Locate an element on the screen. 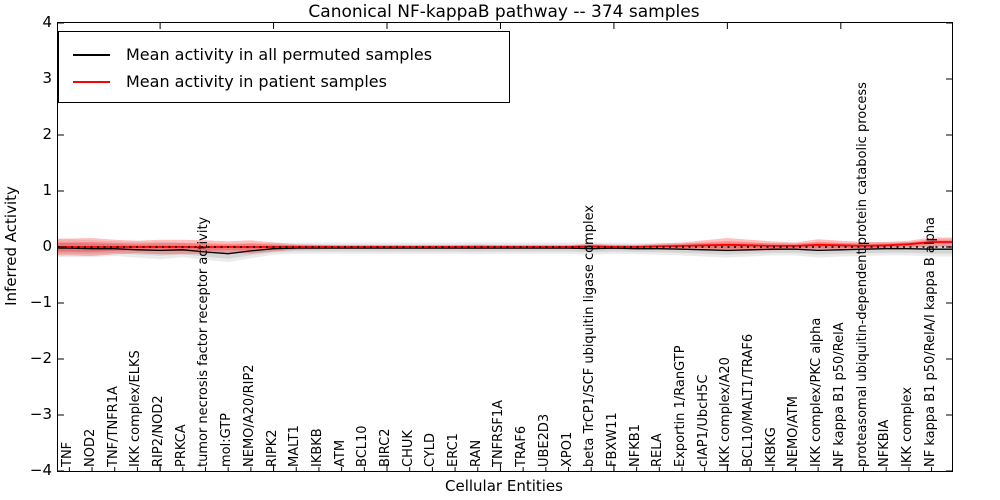 This screenshot has width=1000, height=500. x-tick-label: ATM is located at coordinates (340, 453).